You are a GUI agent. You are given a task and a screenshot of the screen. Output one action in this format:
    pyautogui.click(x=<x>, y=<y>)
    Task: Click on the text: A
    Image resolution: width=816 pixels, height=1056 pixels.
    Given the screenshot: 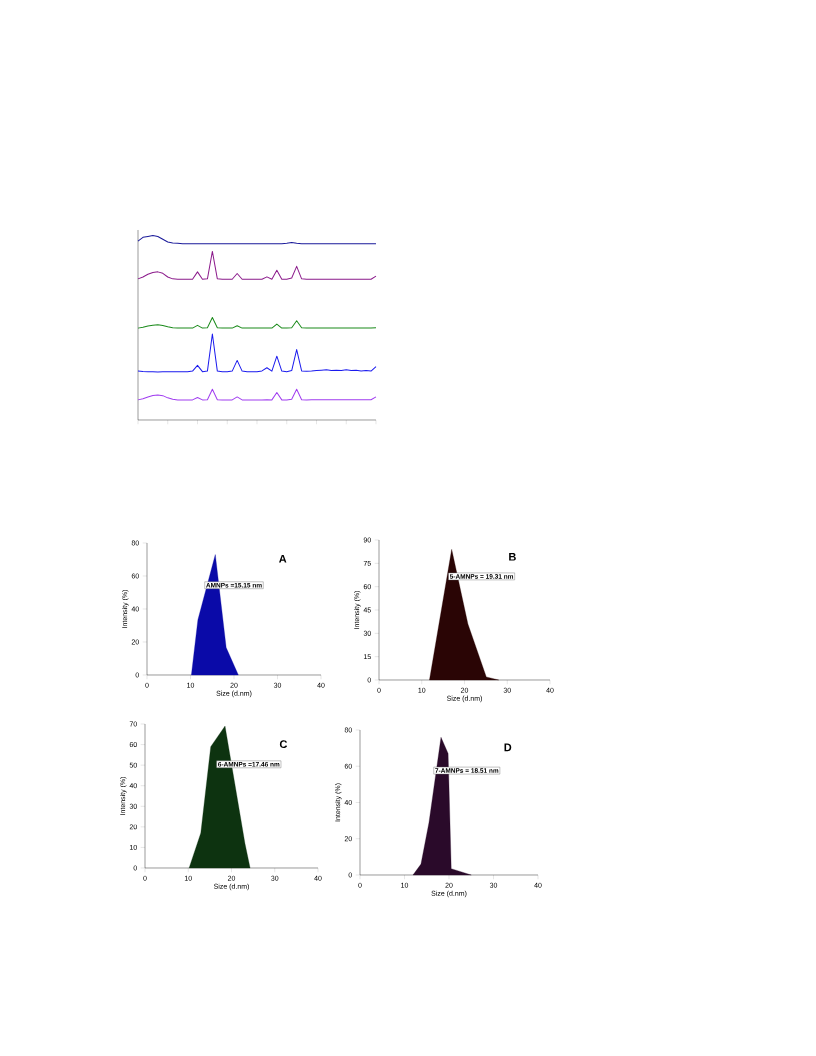 What is the action you would take?
    pyautogui.click(x=283, y=559)
    